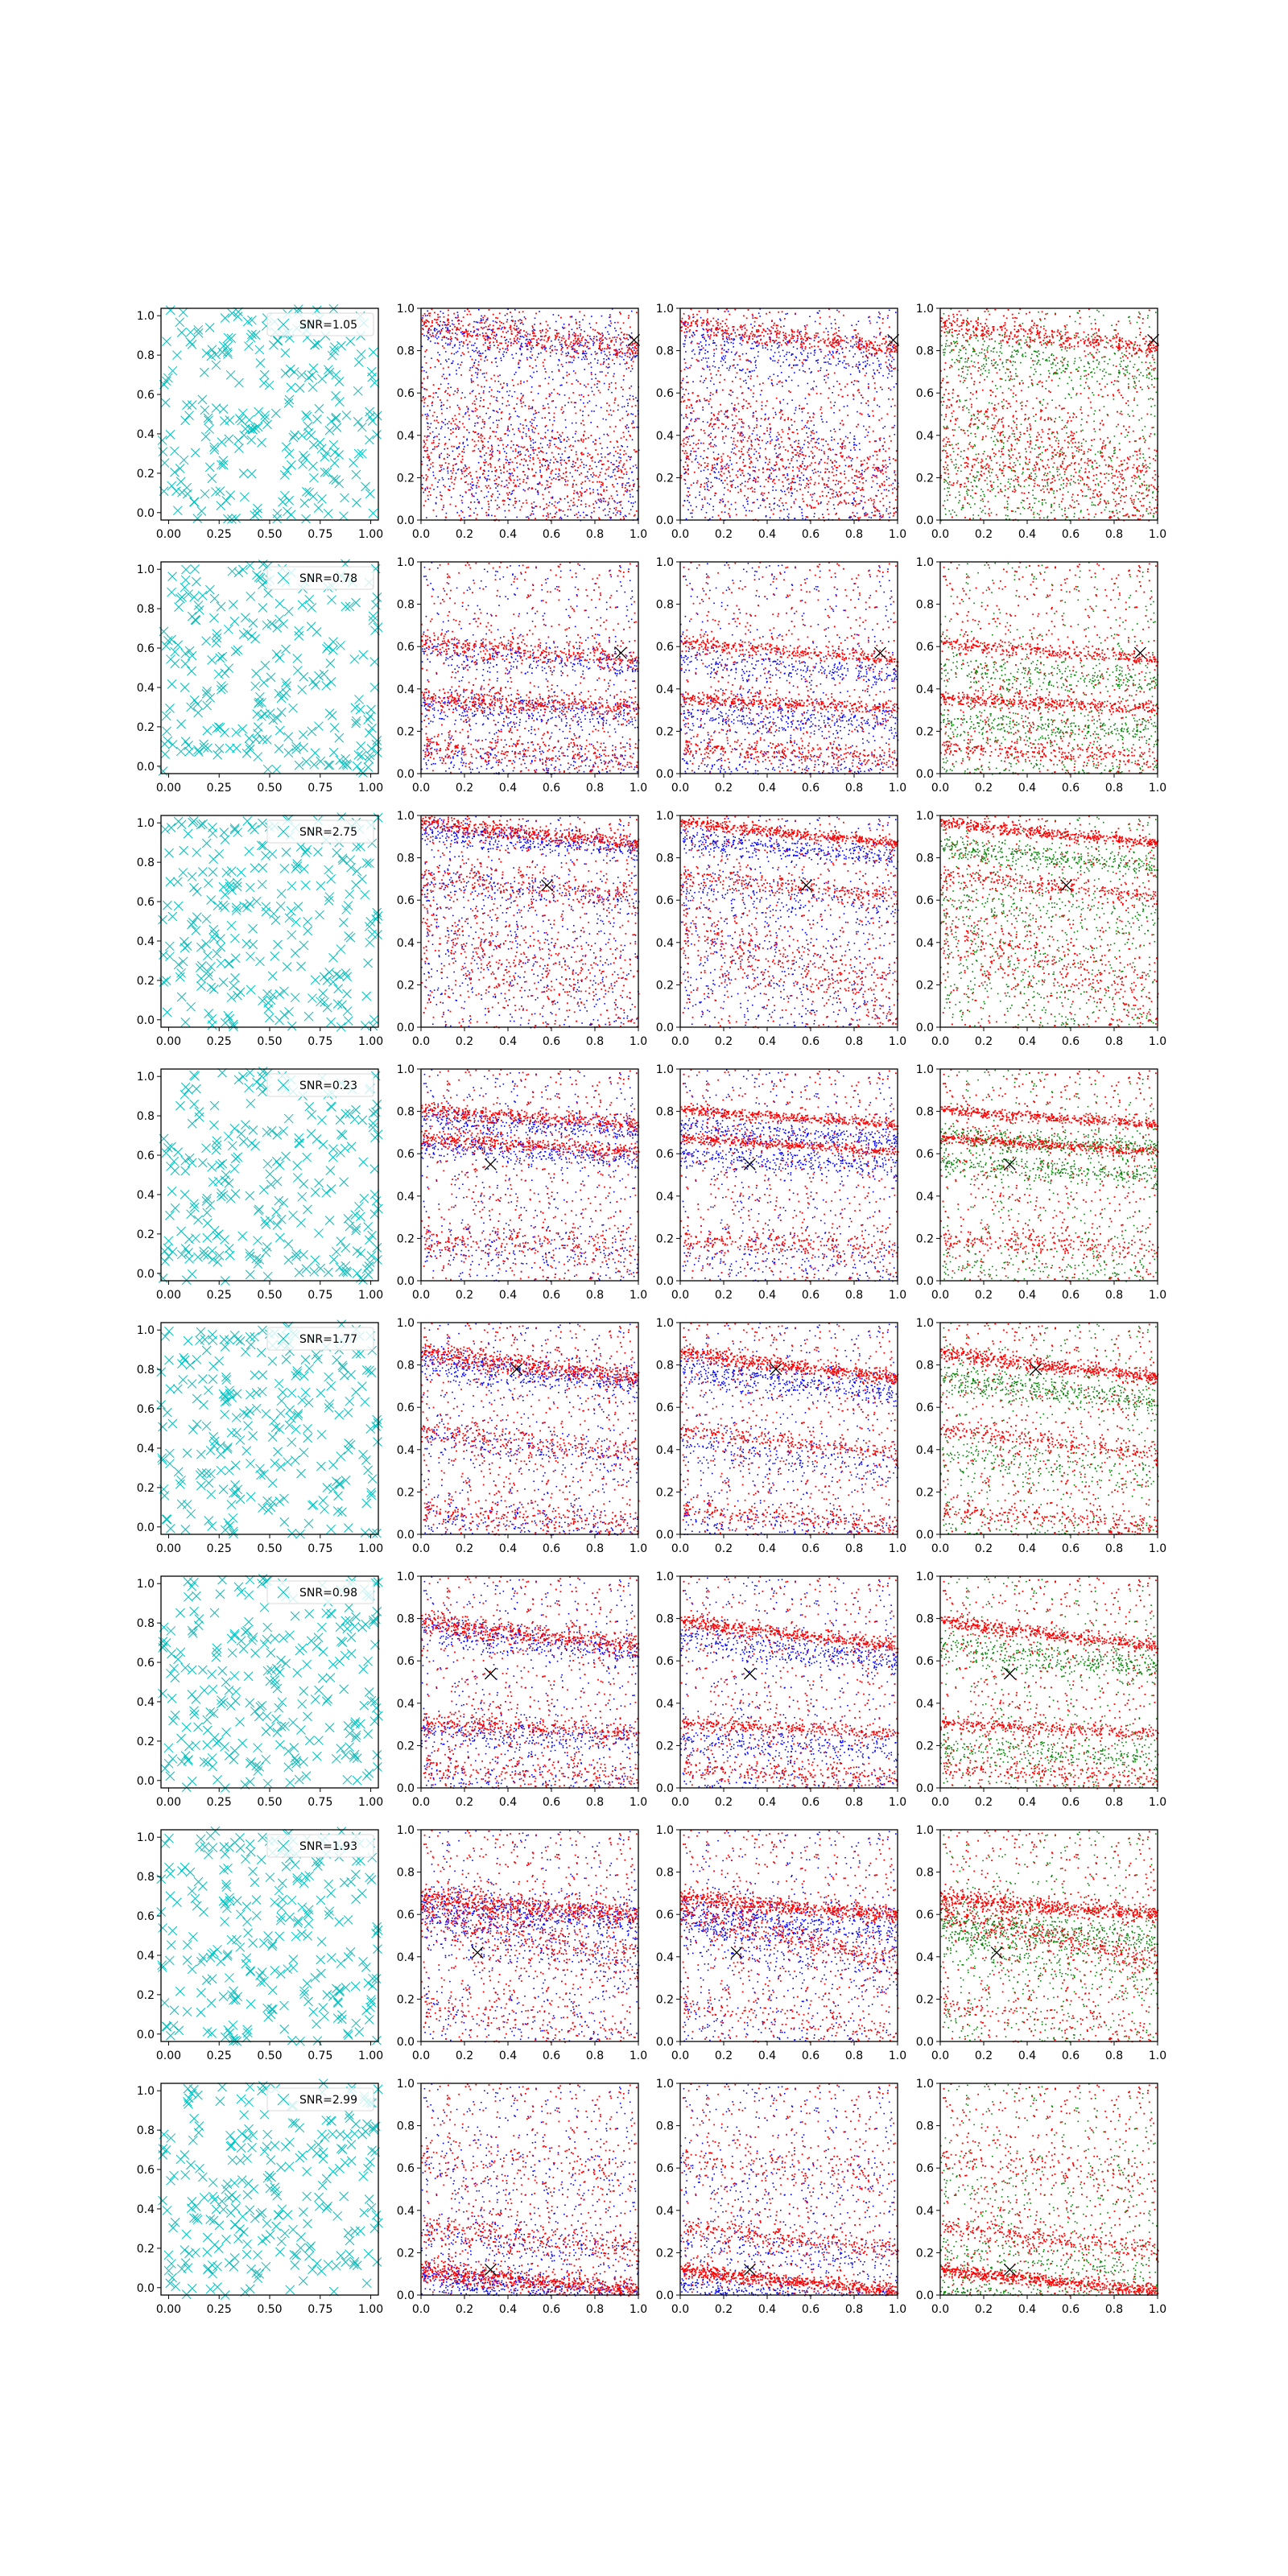 This screenshot has height=2576, width=1288. I want to click on y-tick-label: 0.0, so click(146, 513).